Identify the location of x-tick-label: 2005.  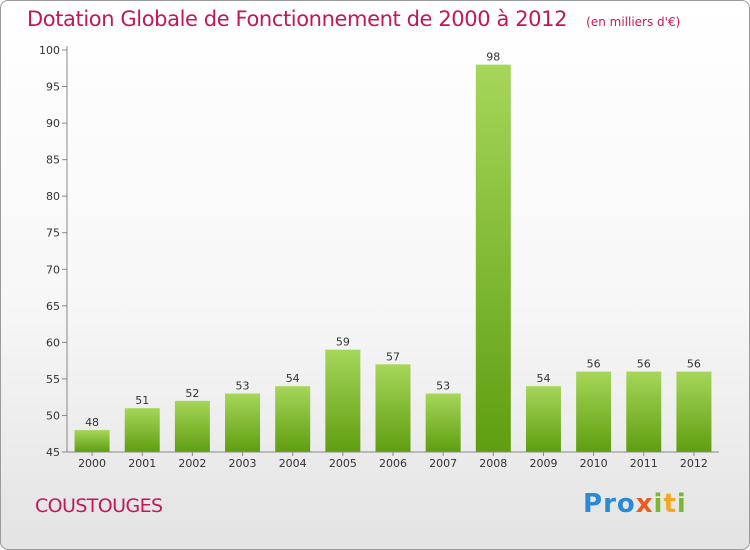
(343, 463).